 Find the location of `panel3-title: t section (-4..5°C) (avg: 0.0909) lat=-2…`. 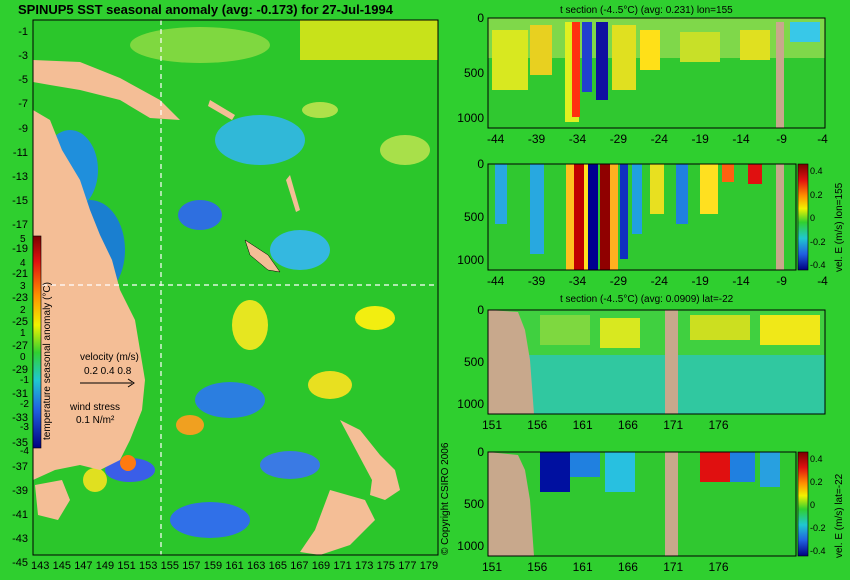

panel3-title: t section (-4..5°C) (avg: 0.0909) lat=-2… is located at coordinates (647, 299).